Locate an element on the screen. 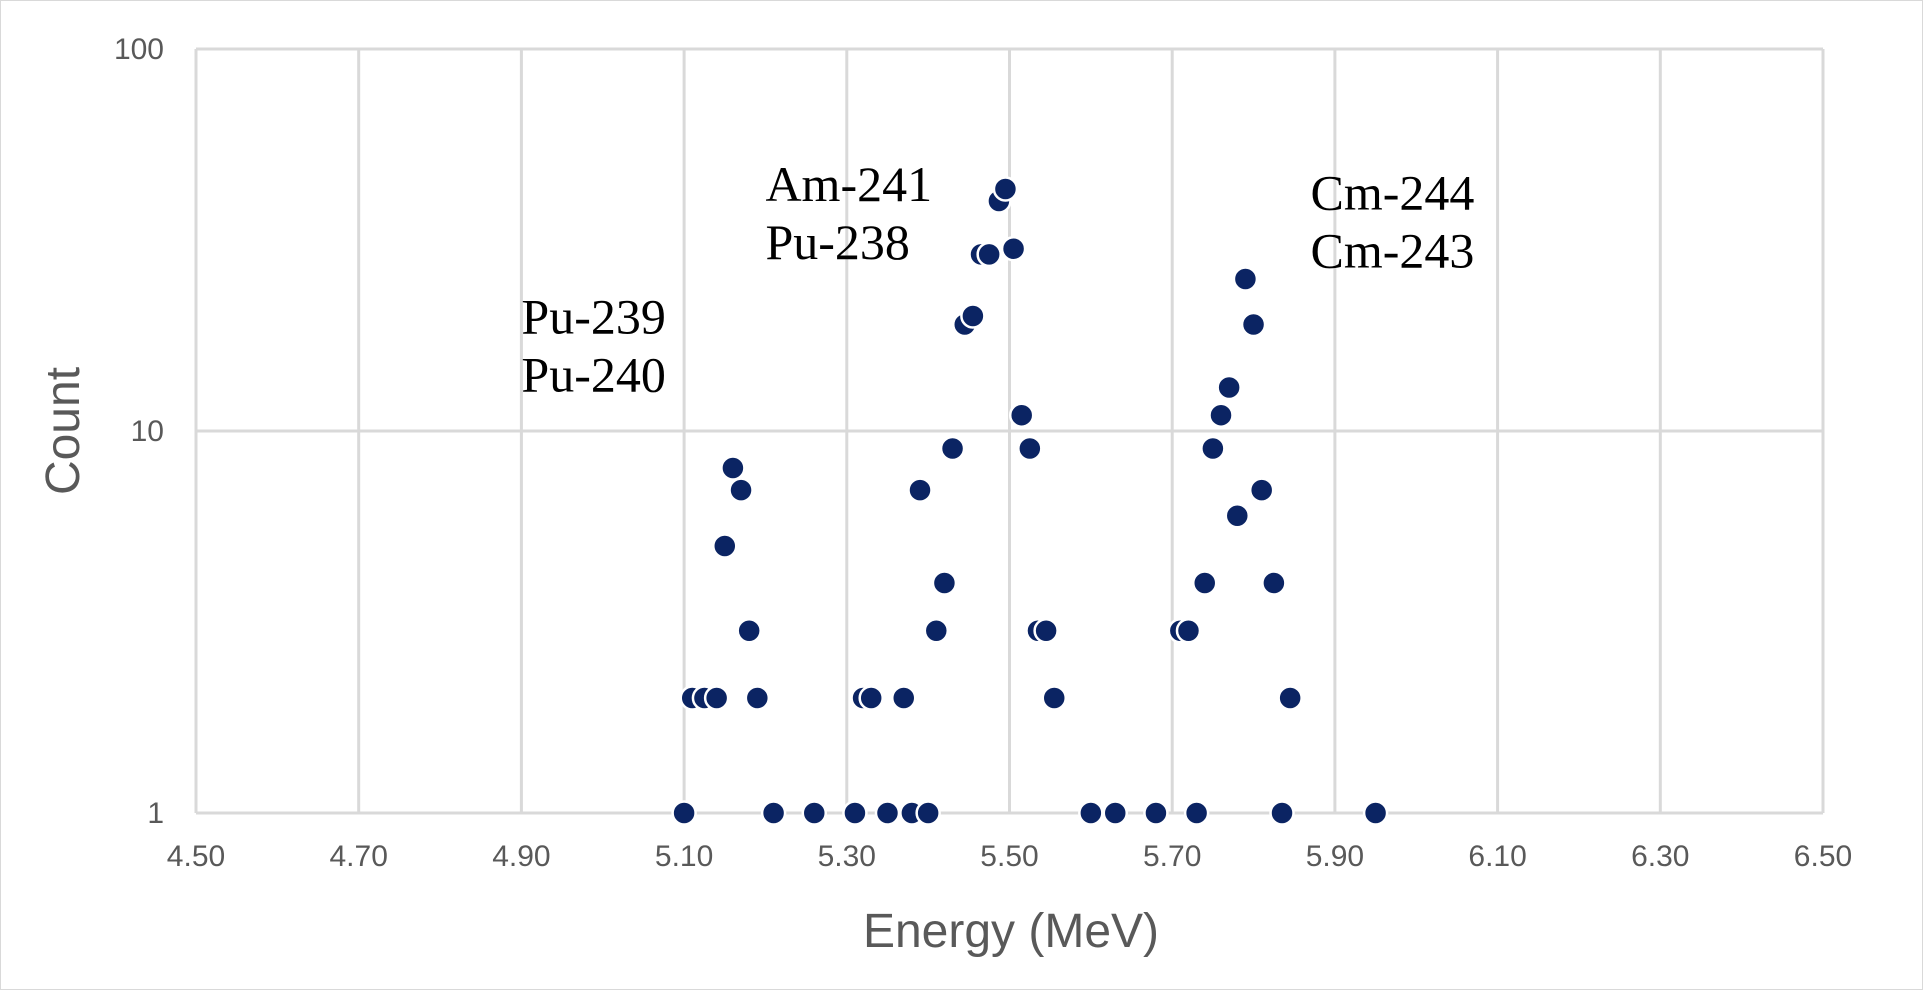 This screenshot has height=991, width=1923. x-tick-label: 5.30 is located at coordinates (847, 856).